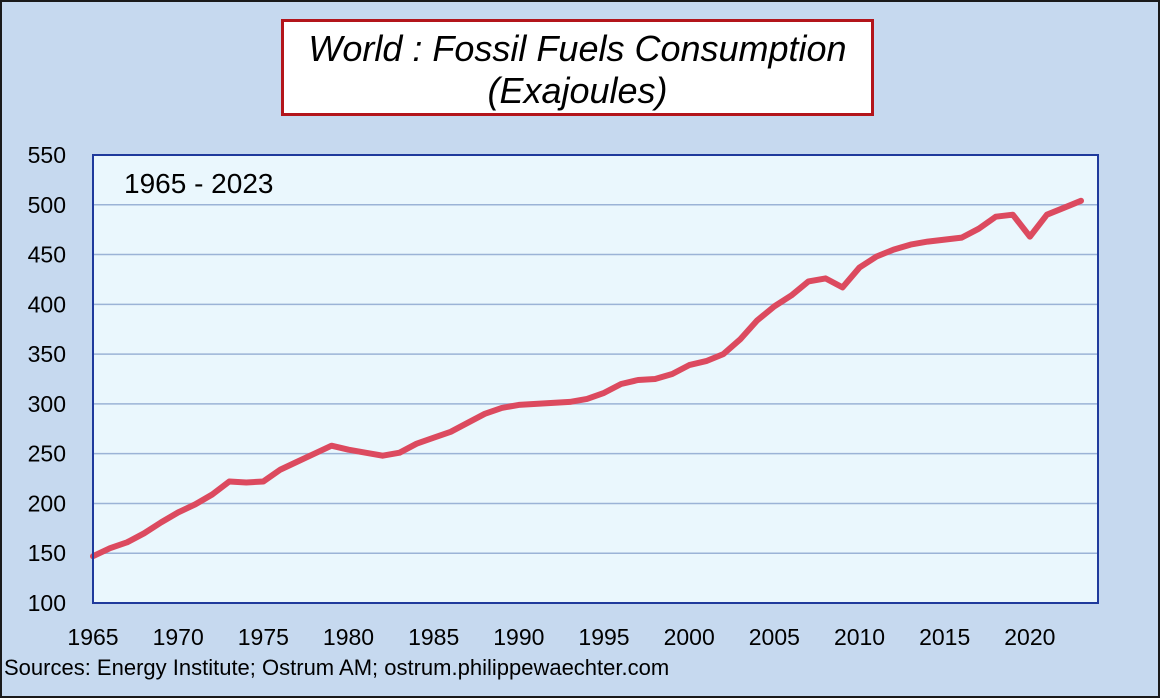  I want to click on y-tick-label: 300, so click(47, 404).